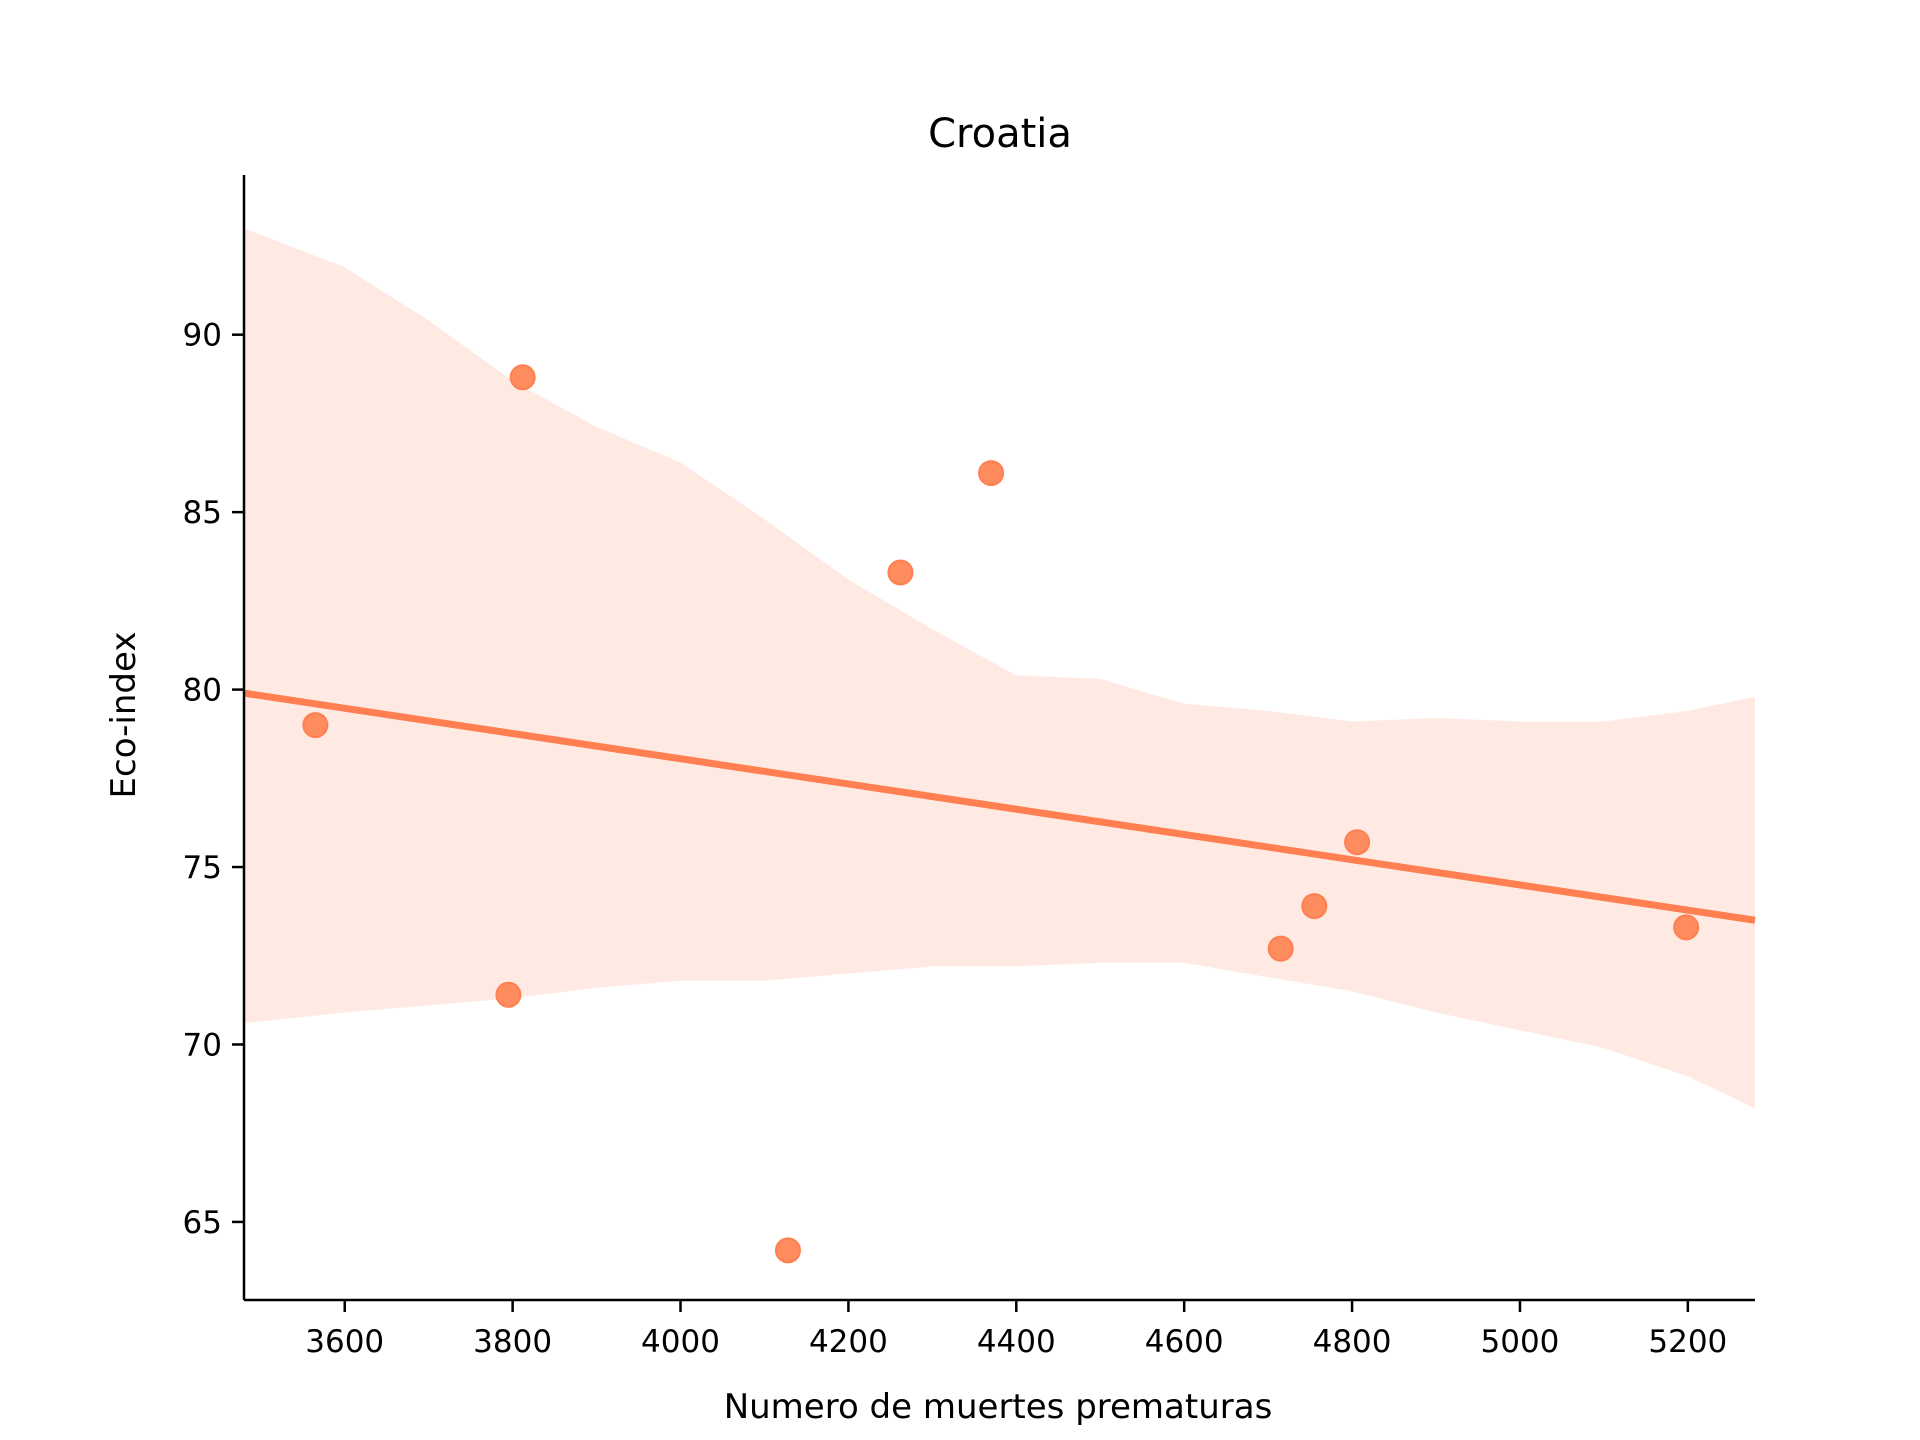 The height and width of the screenshot is (1440, 1920). I want to click on y-tick-label: 70, so click(202, 1045).